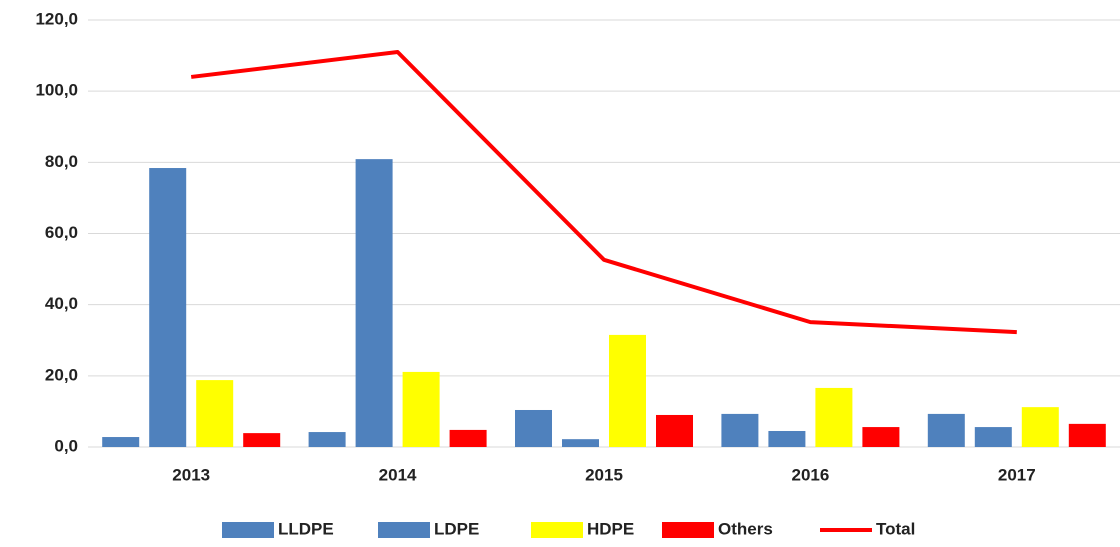 The image size is (1120, 547). What do you see at coordinates (61, 303) in the screenshot?
I see `y-tick-label: 40,0` at bounding box center [61, 303].